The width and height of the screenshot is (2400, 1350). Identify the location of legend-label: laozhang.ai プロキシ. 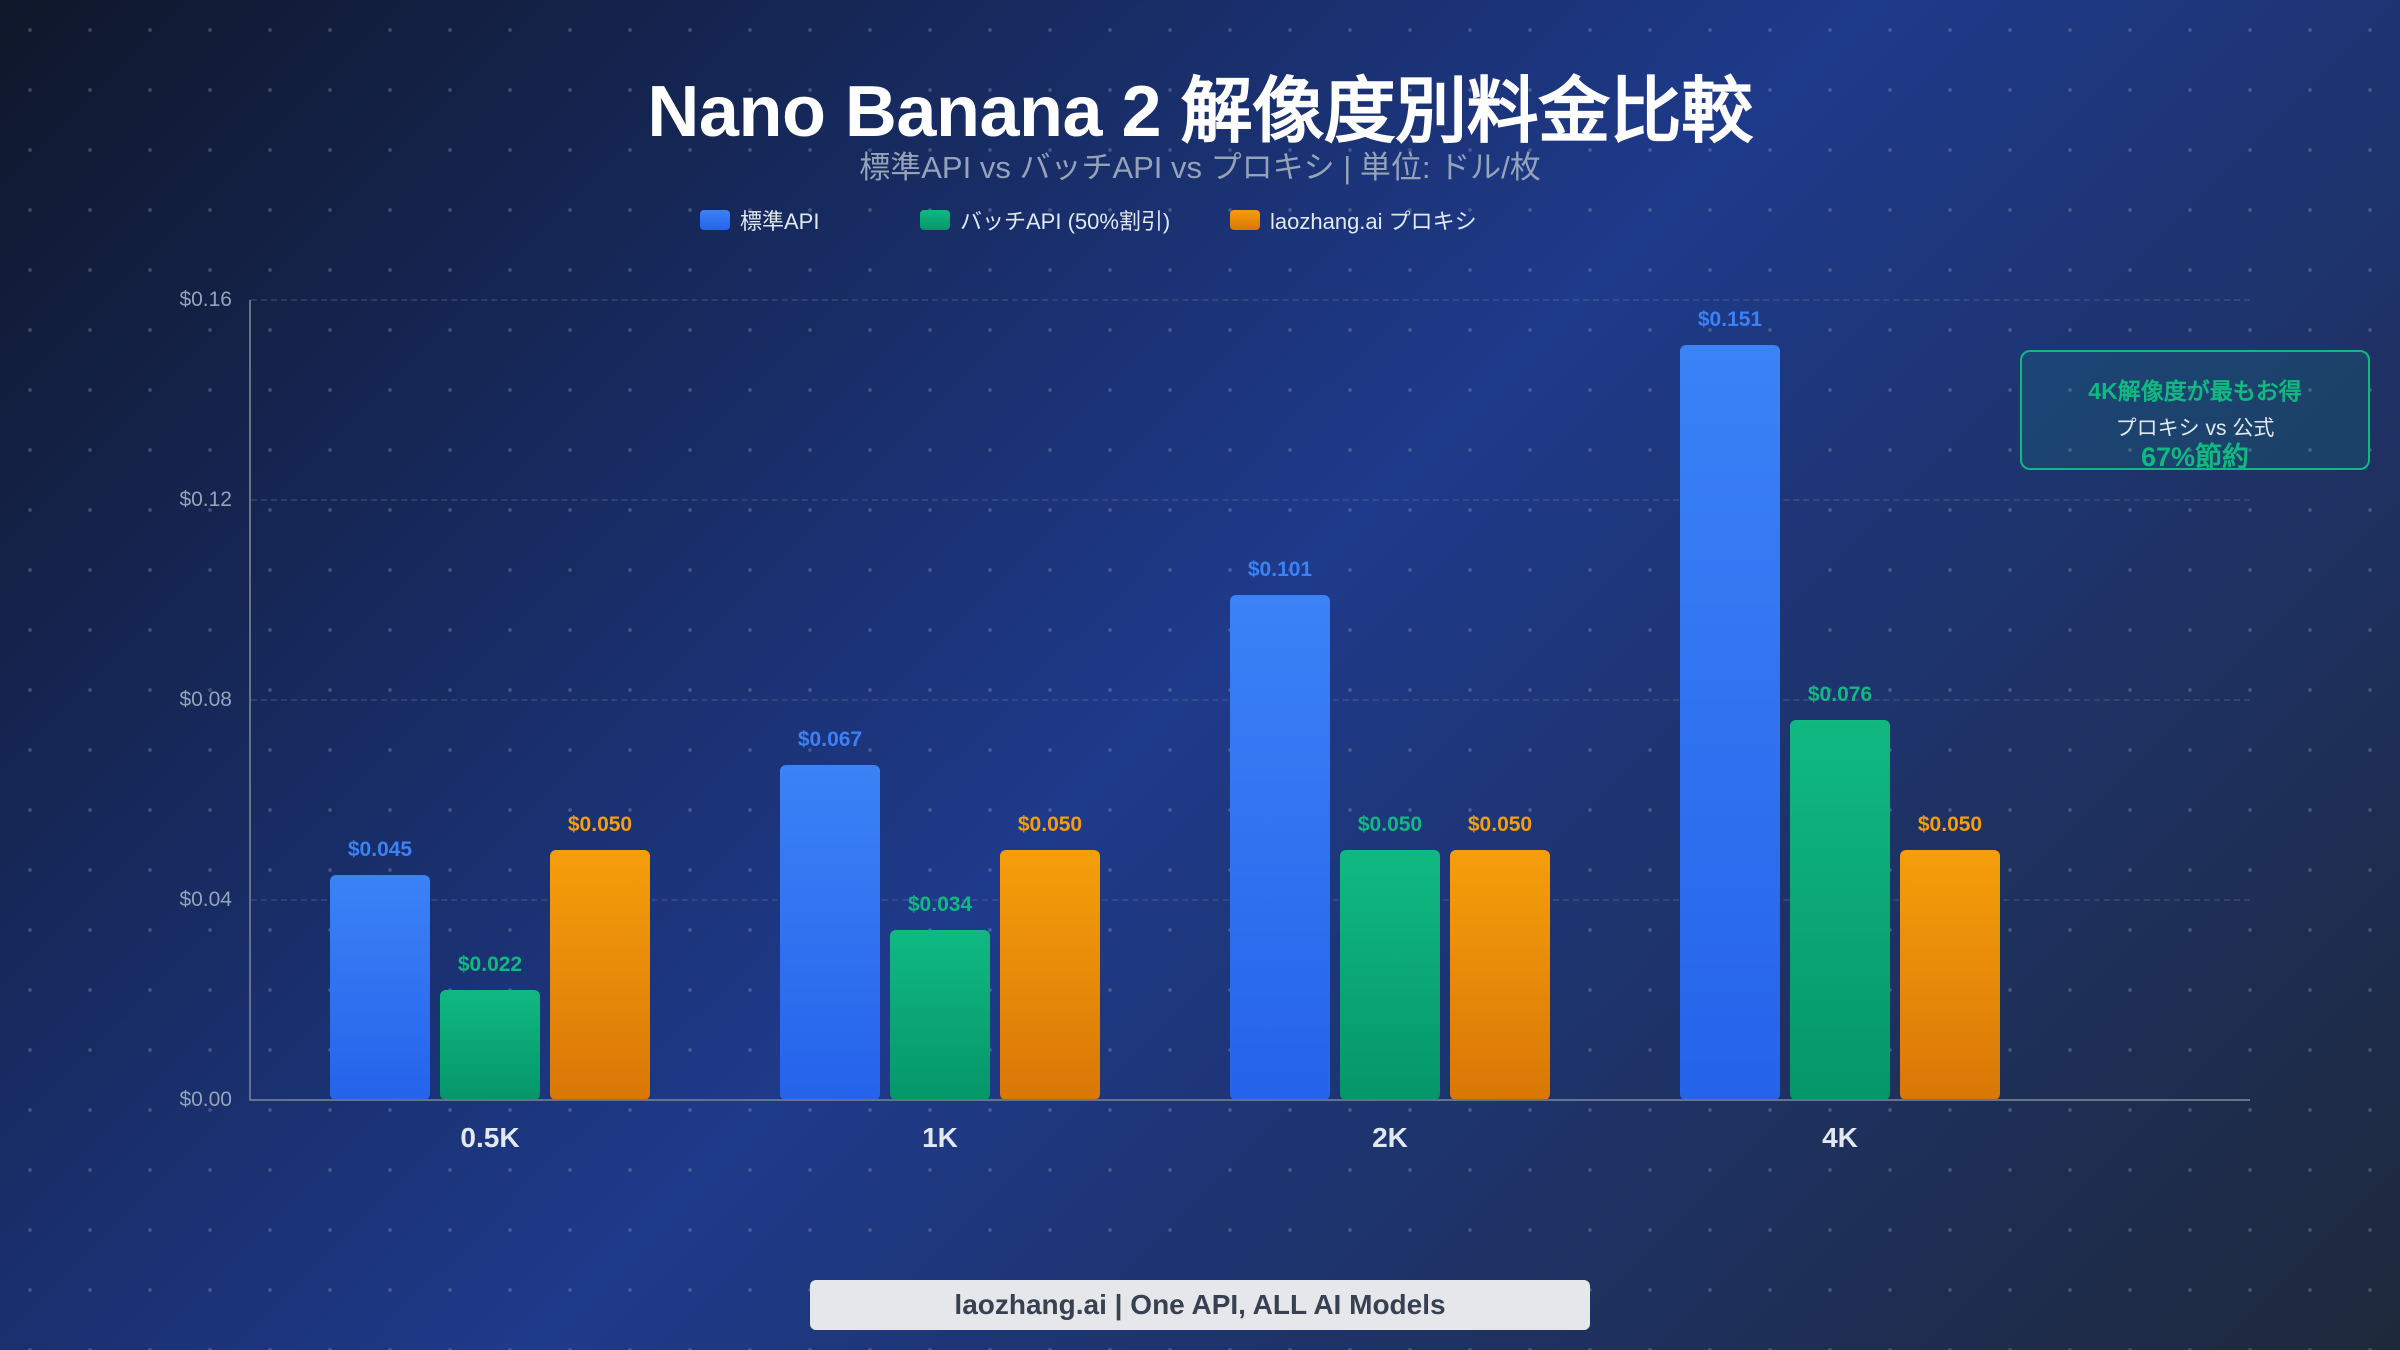
(1373, 221).